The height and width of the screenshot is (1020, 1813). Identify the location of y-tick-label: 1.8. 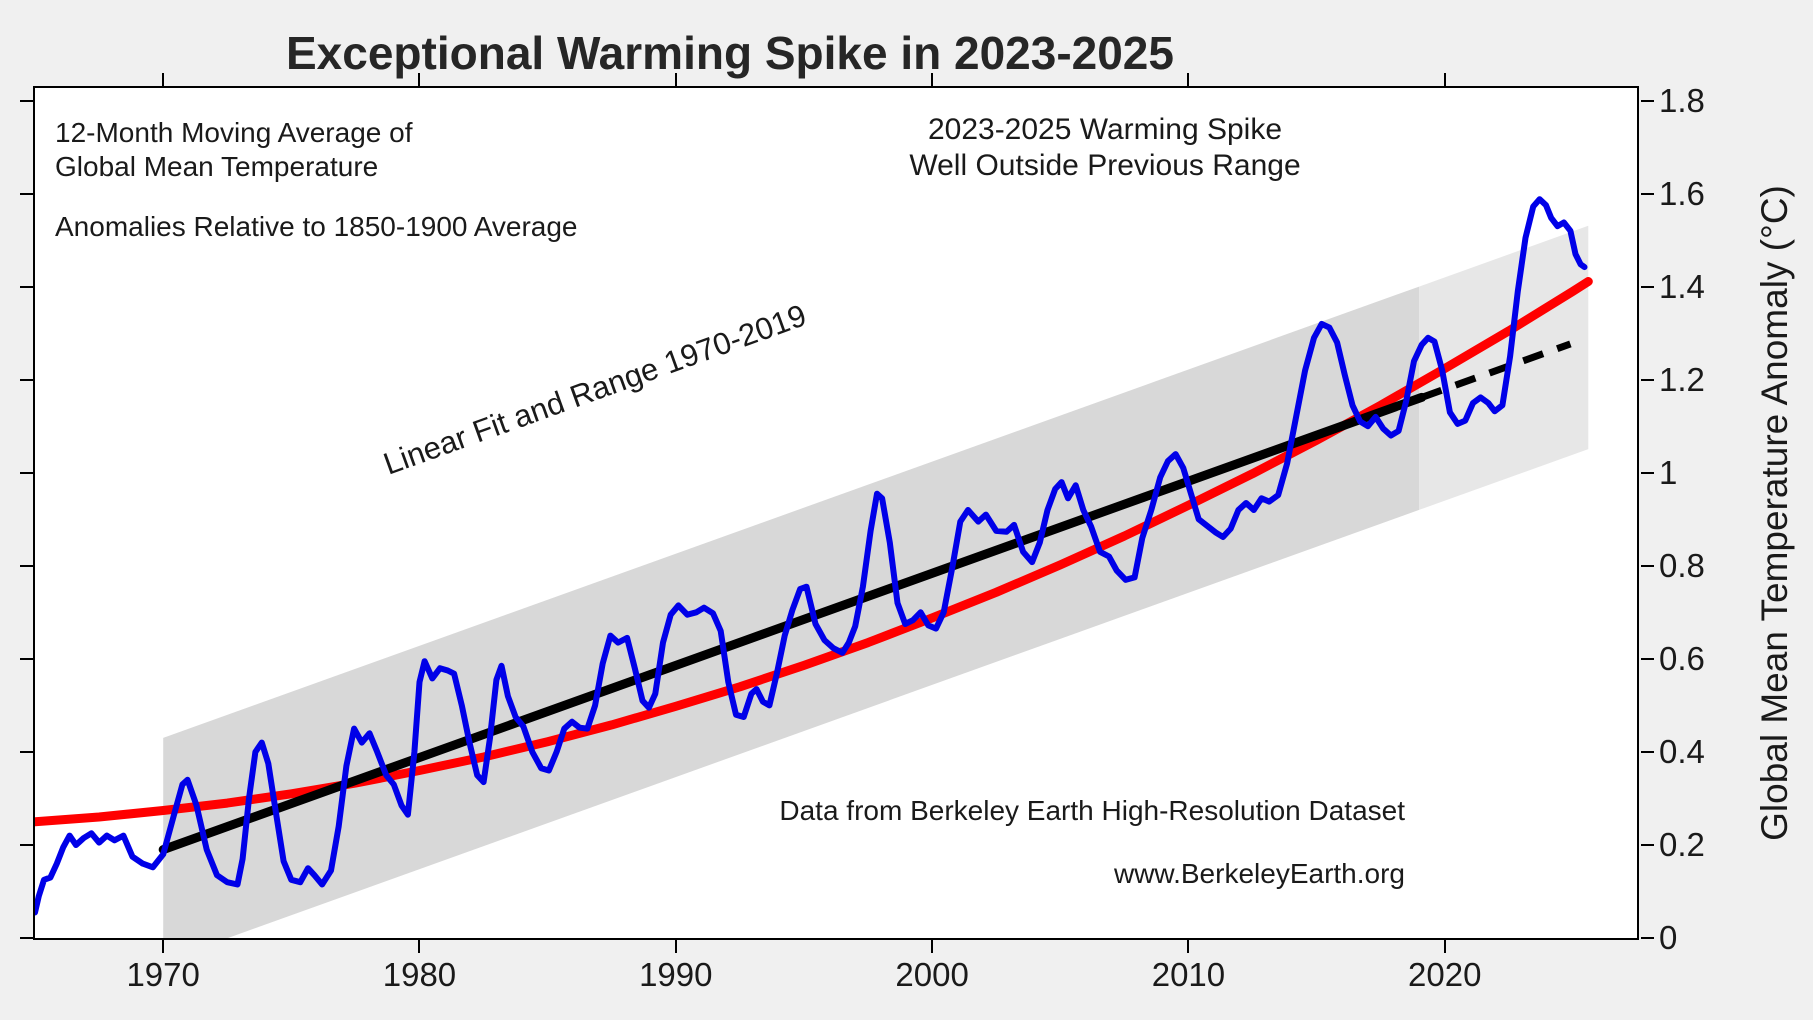
(1682, 100).